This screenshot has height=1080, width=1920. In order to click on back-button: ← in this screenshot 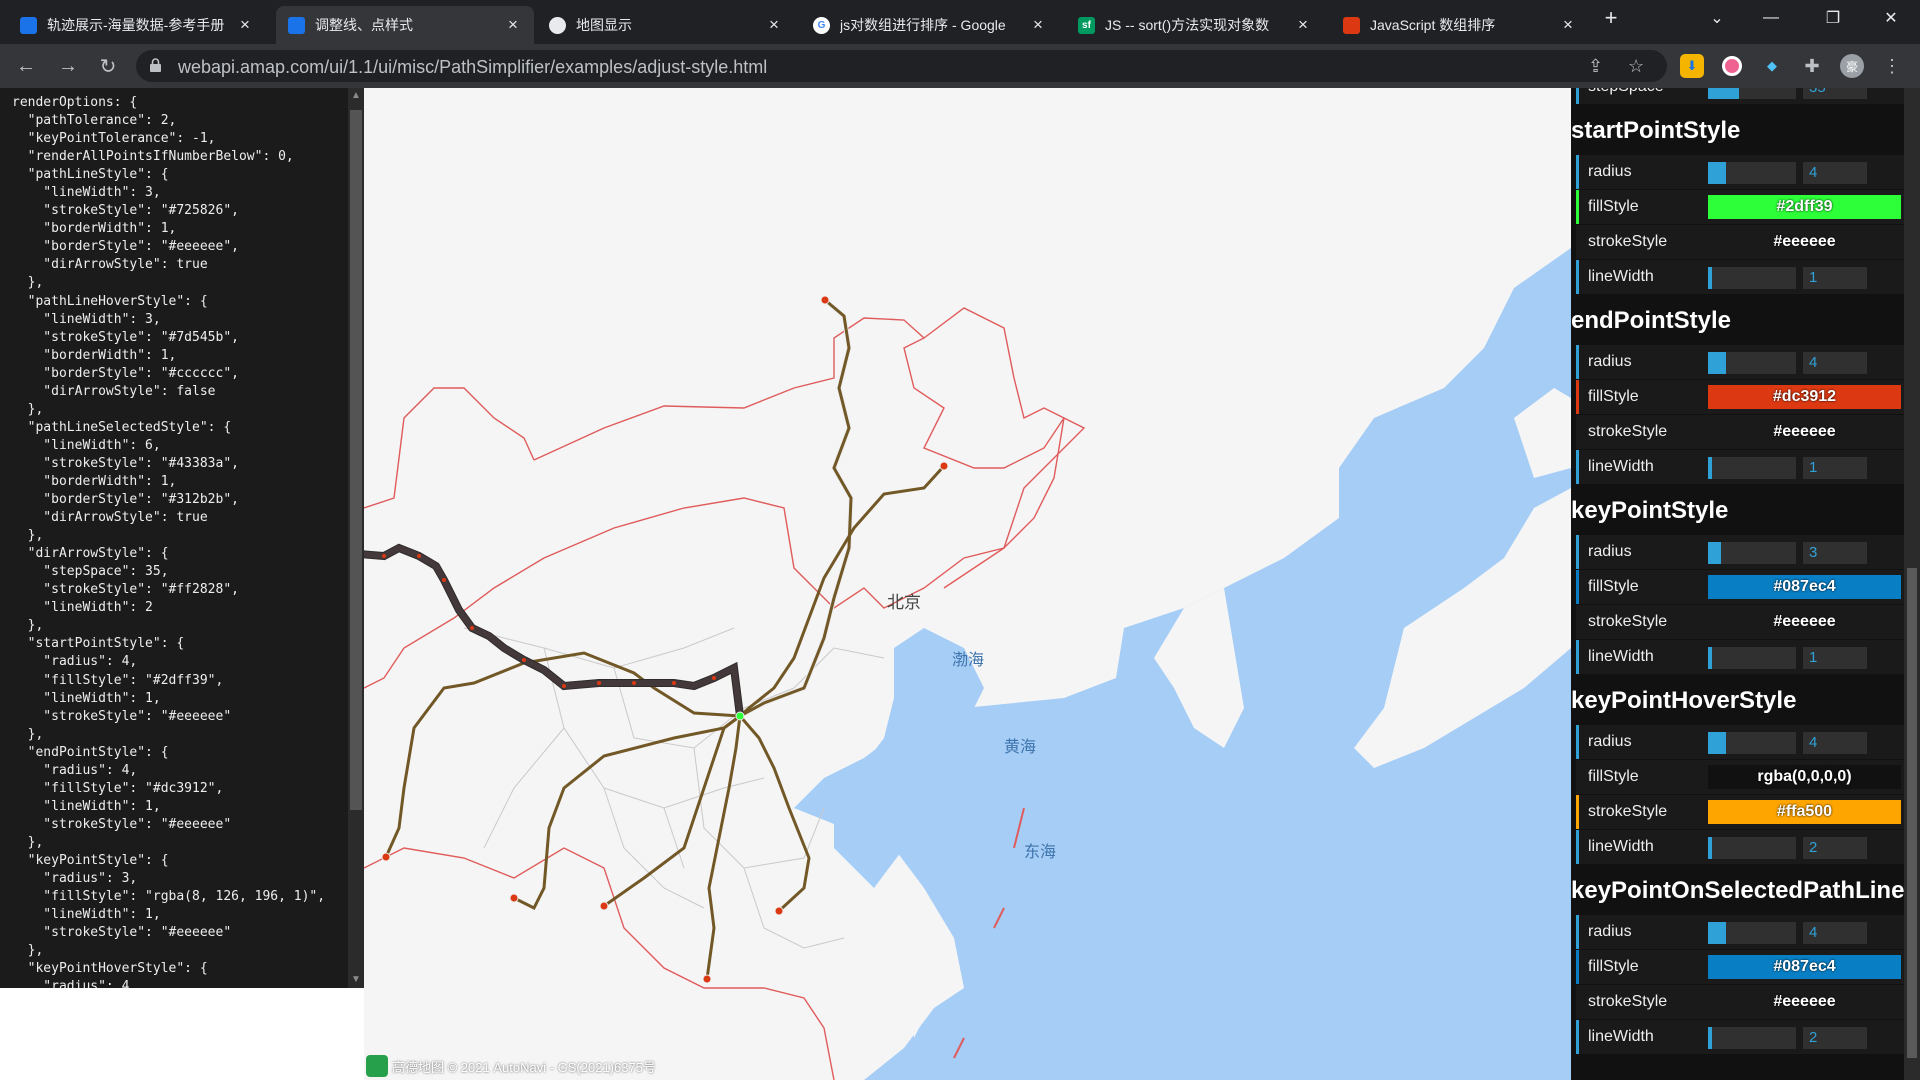, I will do `click(26, 65)`.